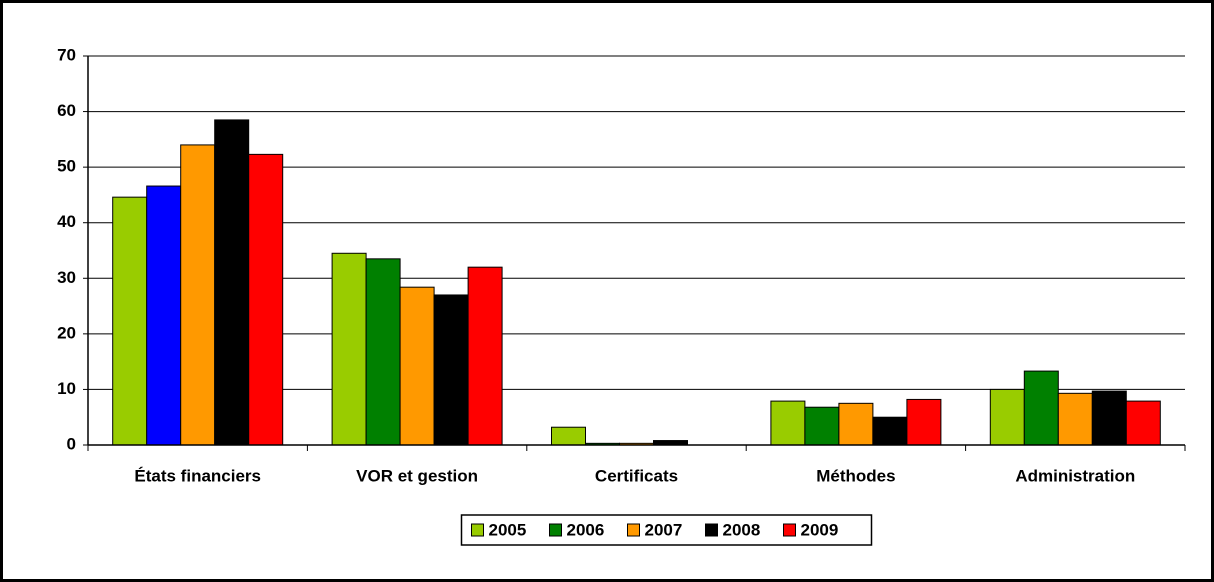 Image resolution: width=1214 pixels, height=582 pixels. I want to click on y-tick-label: 30, so click(66, 277).